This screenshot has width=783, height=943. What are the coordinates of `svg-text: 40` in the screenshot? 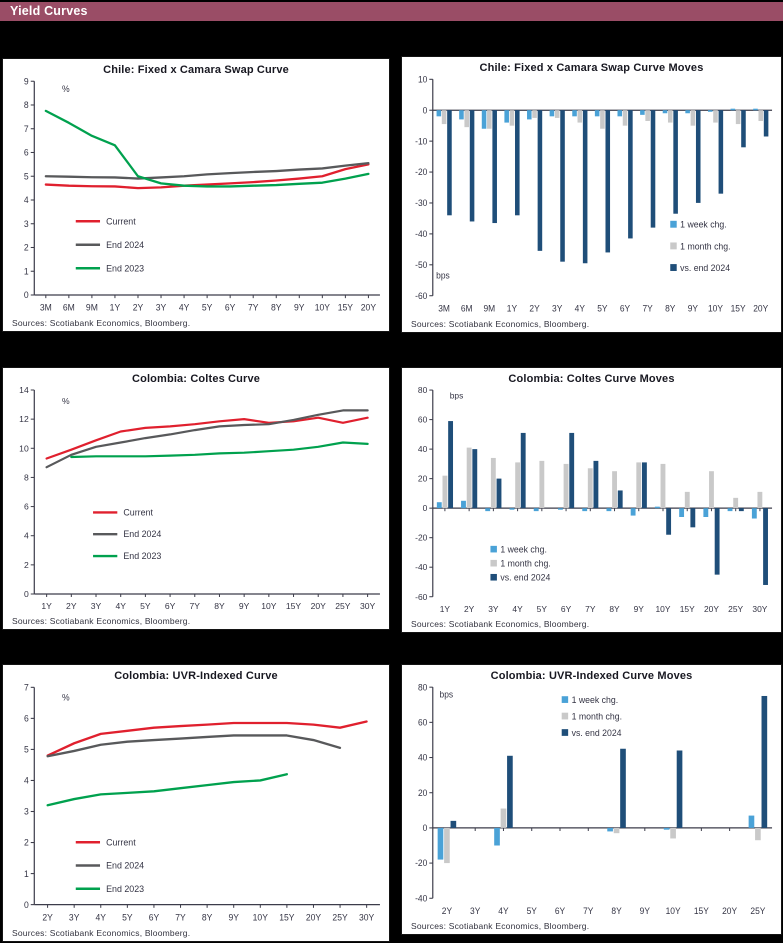 It's located at (423, 449).